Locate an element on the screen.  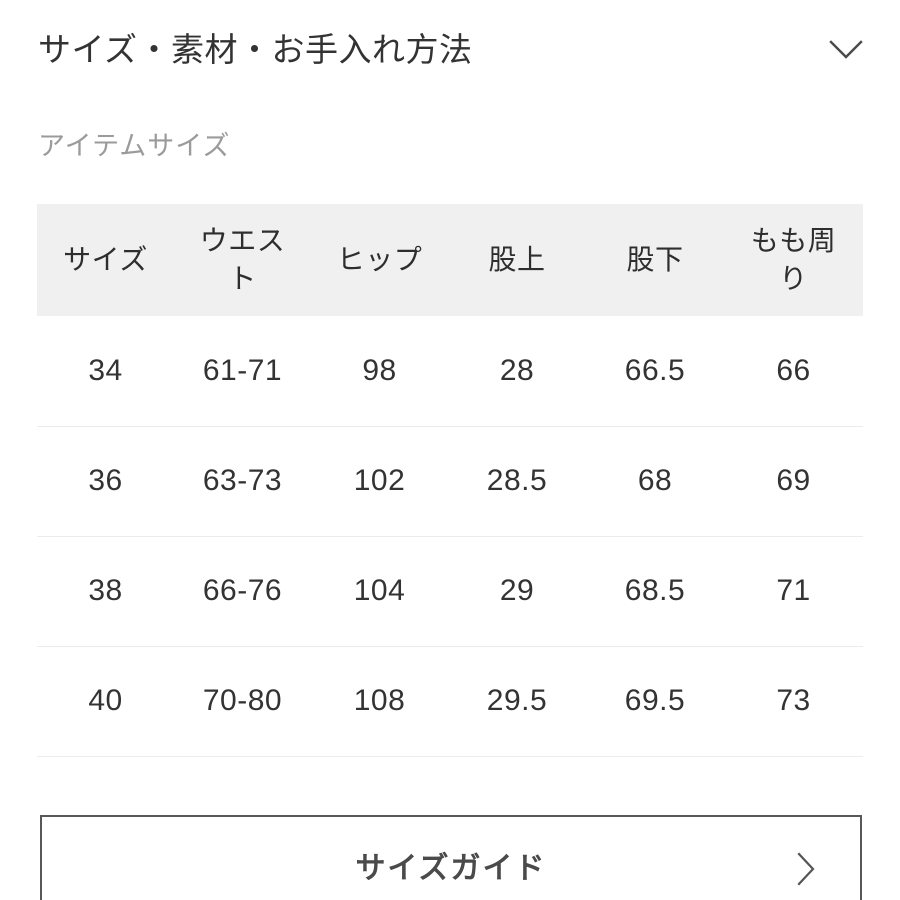
table-header: サイズ ウエスト ヒップ 股上 股下 もも周り is located at coordinates (450, 260).